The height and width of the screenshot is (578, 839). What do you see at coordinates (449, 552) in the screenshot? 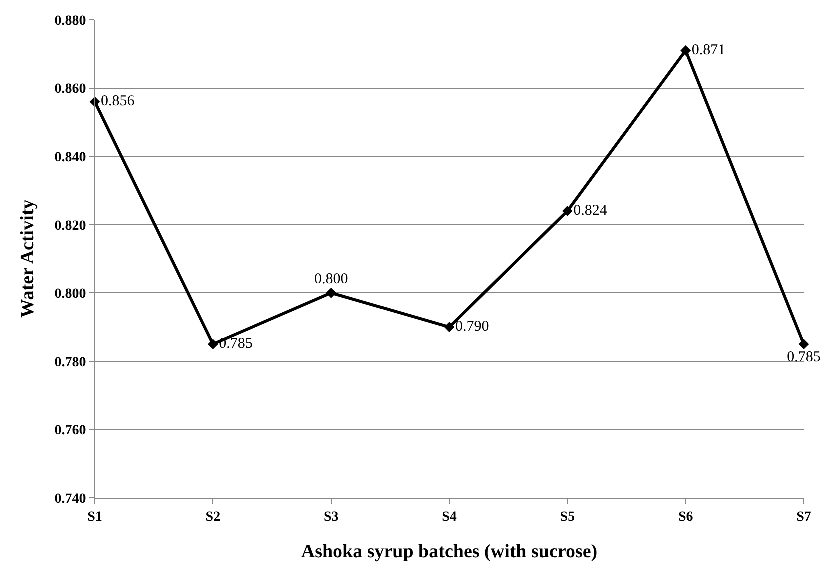
I see `x-axis-title: Ashoka syrup batches (with sucrose)` at bounding box center [449, 552].